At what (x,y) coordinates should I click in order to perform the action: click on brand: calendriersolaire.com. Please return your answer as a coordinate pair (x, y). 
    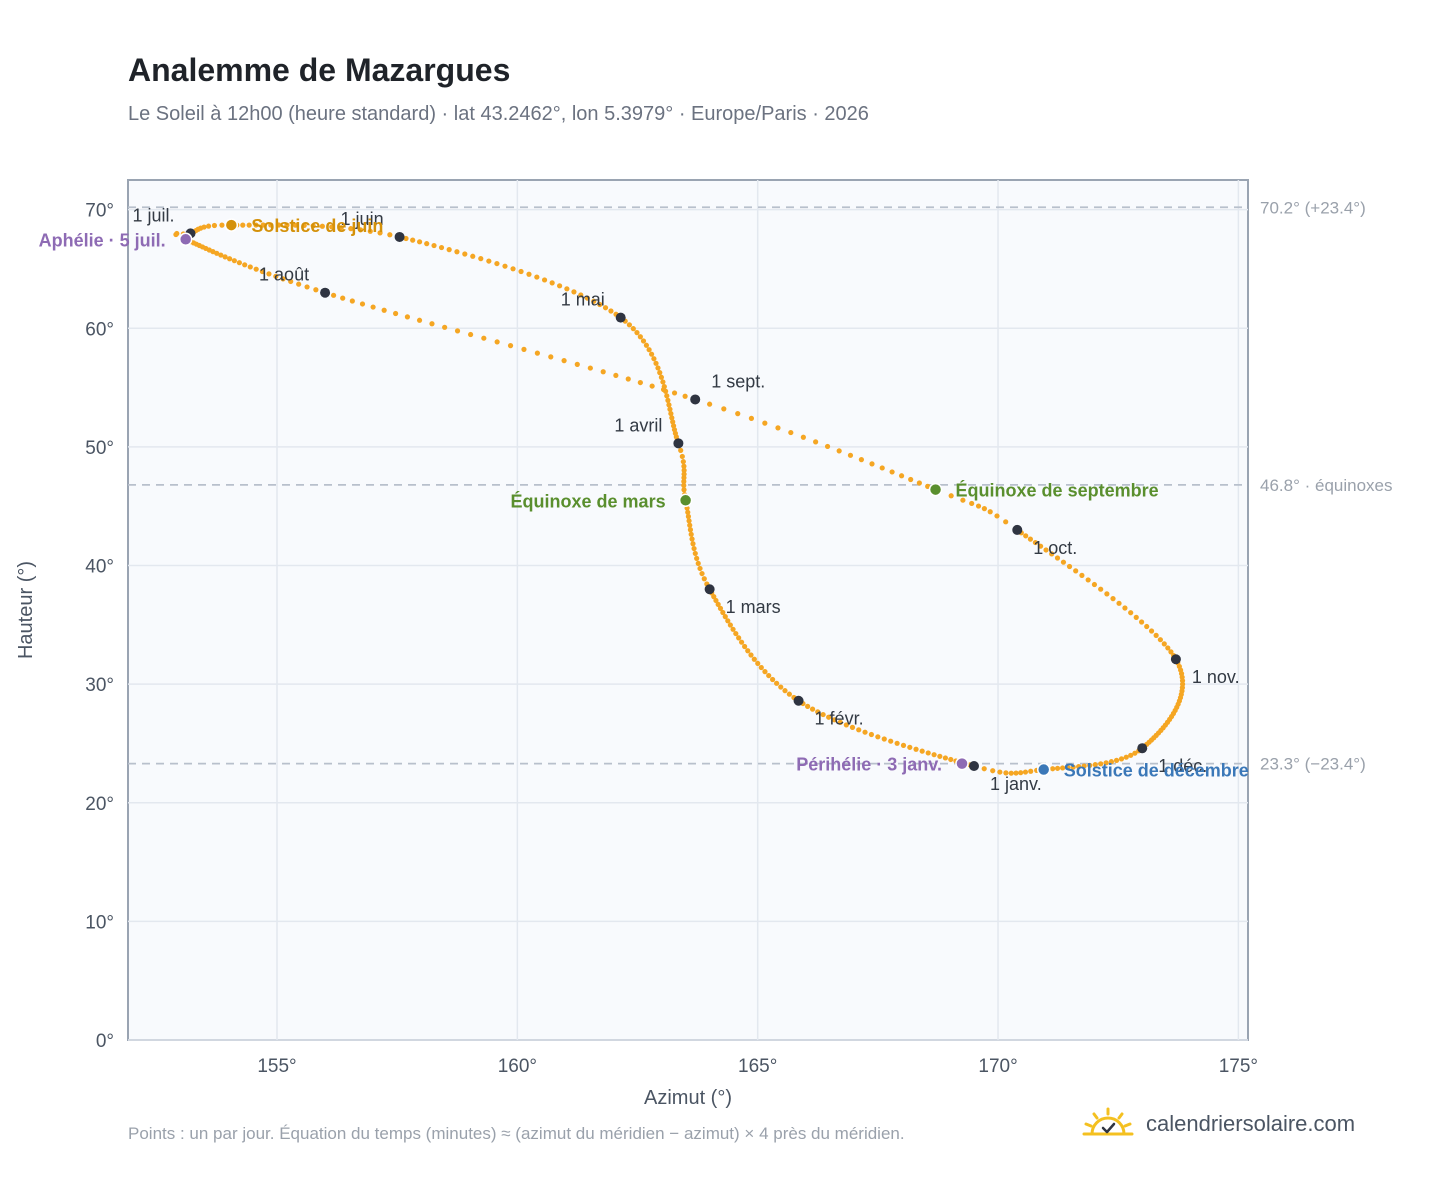
    Looking at the image, I should click on (1218, 1124).